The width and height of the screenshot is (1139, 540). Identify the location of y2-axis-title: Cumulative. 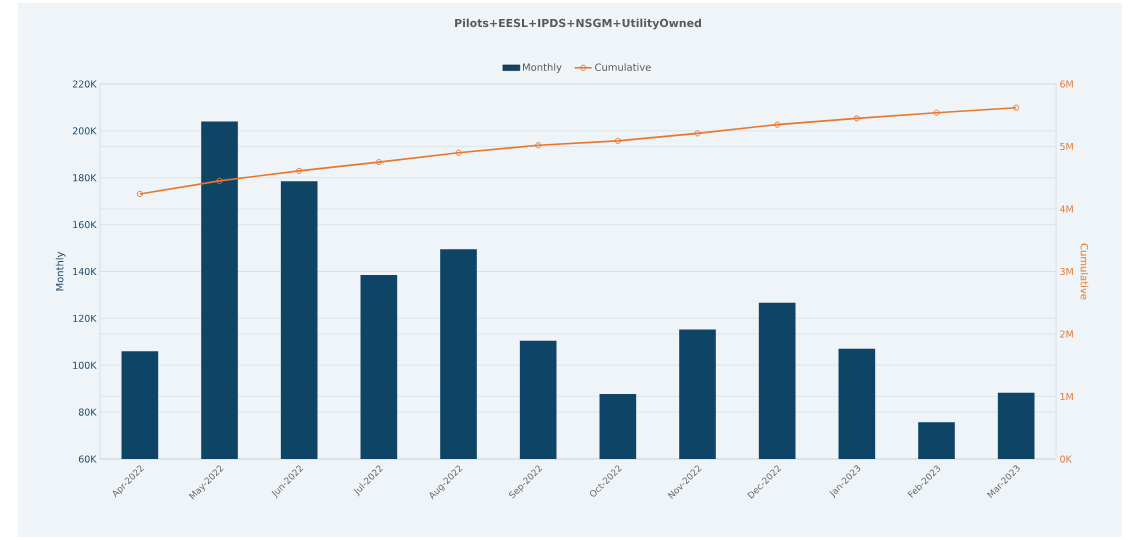
(1084, 271).